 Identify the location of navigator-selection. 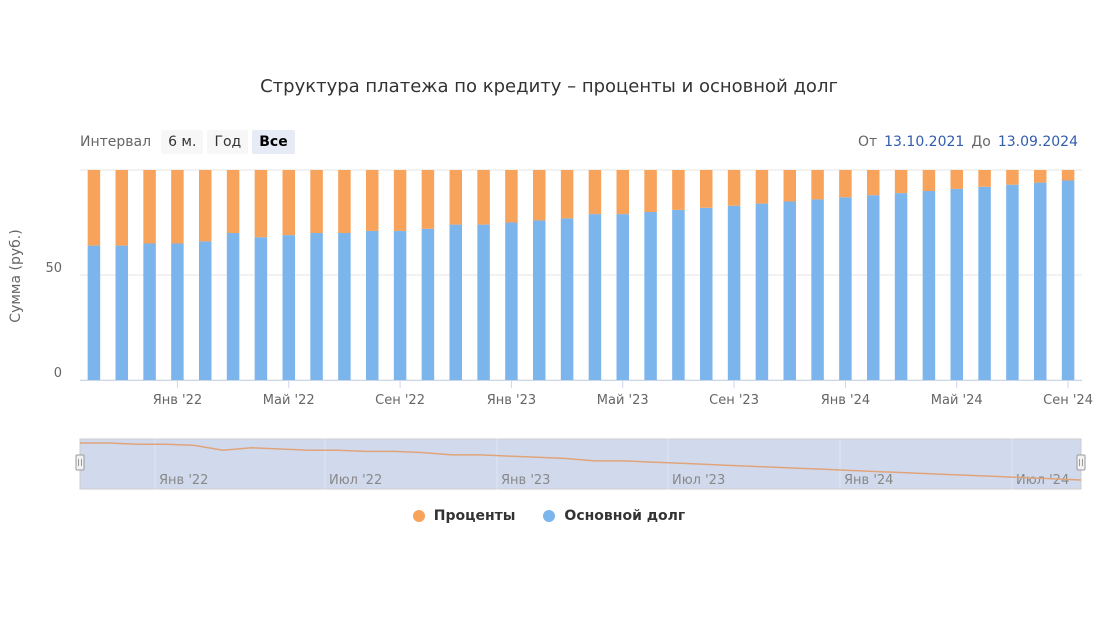
(580, 464).